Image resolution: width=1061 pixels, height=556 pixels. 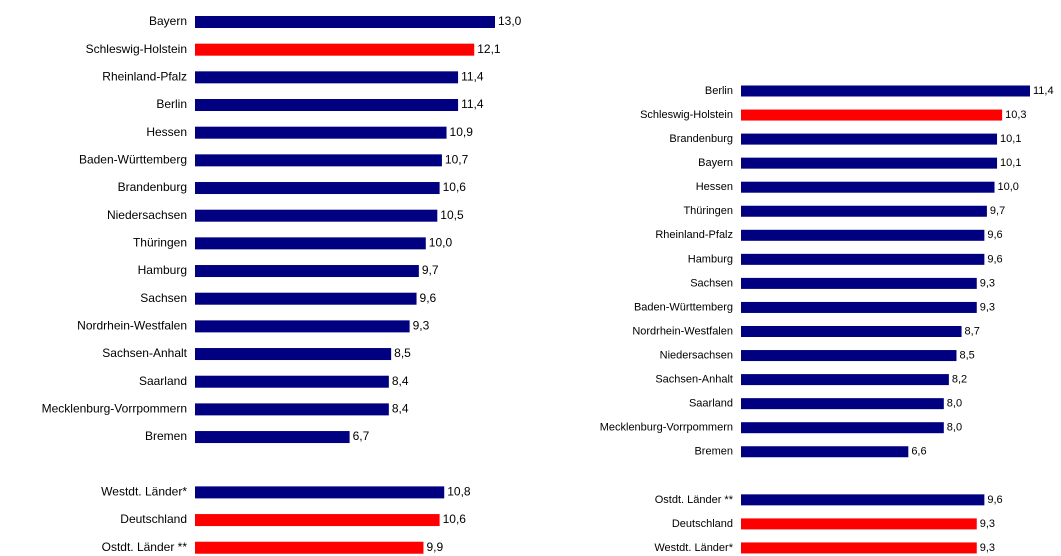 What do you see at coordinates (462, 132) in the screenshot?
I see `value-label: 10,9` at bounding box center [462, 132].